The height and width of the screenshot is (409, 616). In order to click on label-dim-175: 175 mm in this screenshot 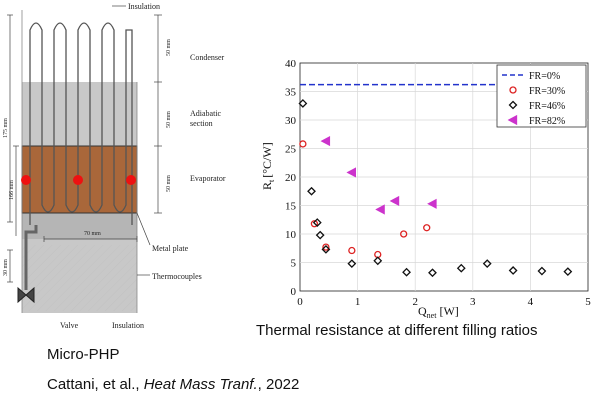, I will do `click(6, 128)`.